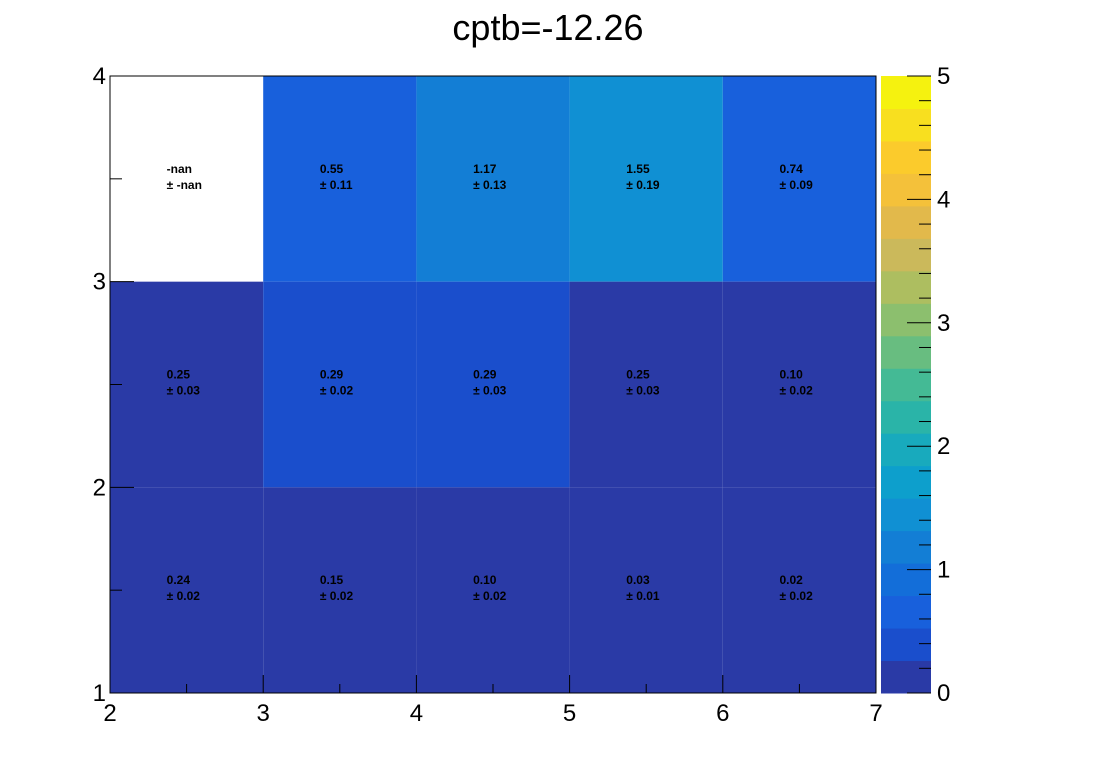 This screenshot has width=1096, height=772. I want to click on cell-error-label: ± 0.19, so click(643, 185).